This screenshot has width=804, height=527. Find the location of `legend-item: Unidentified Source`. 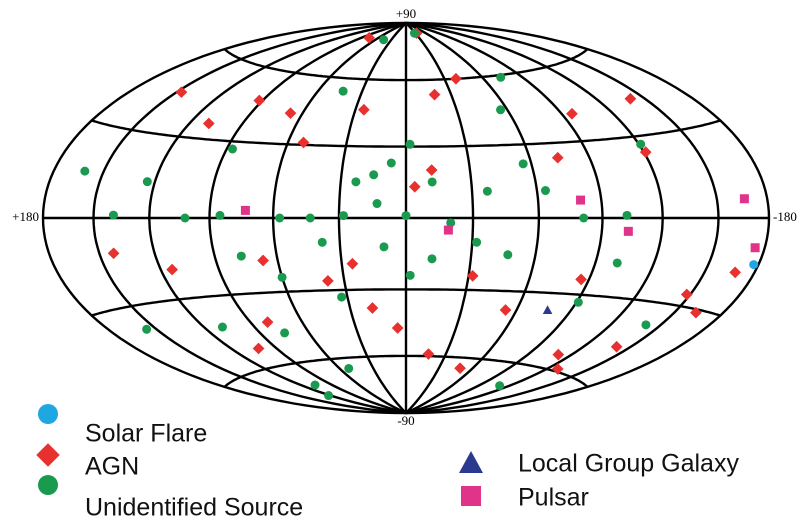

legend-item: Unidentified Source is located at coordinates (194, 508).